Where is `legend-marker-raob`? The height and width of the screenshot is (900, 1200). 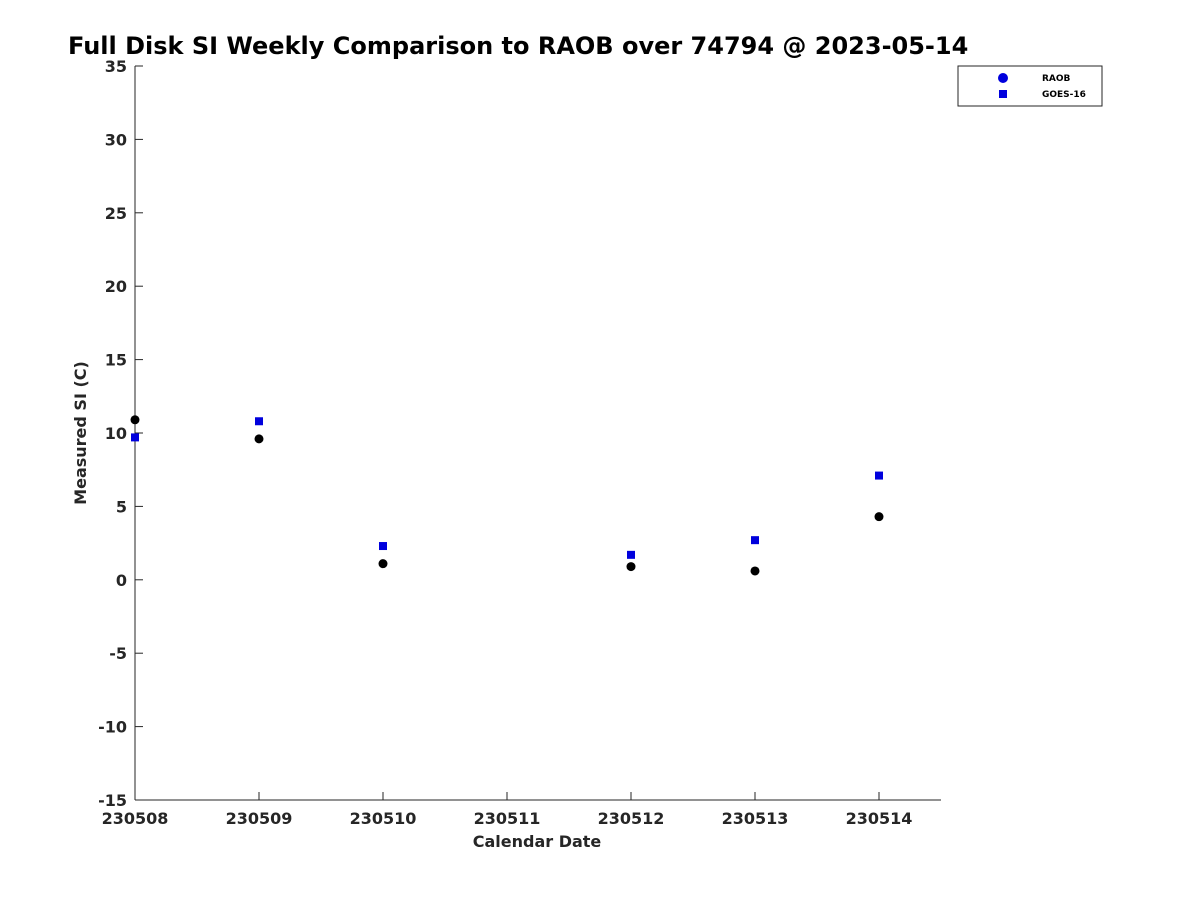
legend-marker-raob is located at coordinates (1003, 78).